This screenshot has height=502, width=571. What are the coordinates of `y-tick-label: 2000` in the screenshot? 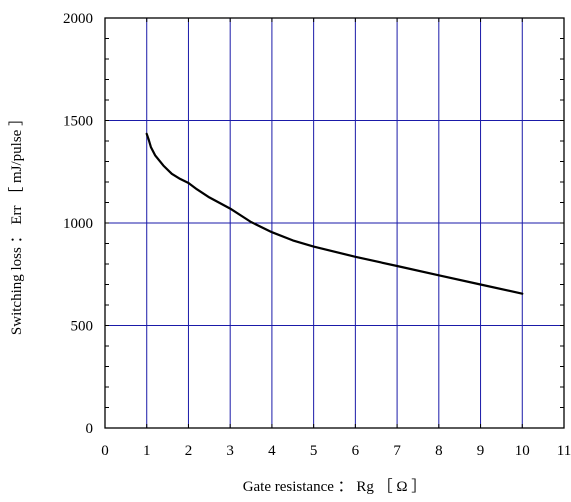 It's located at (78, 19).